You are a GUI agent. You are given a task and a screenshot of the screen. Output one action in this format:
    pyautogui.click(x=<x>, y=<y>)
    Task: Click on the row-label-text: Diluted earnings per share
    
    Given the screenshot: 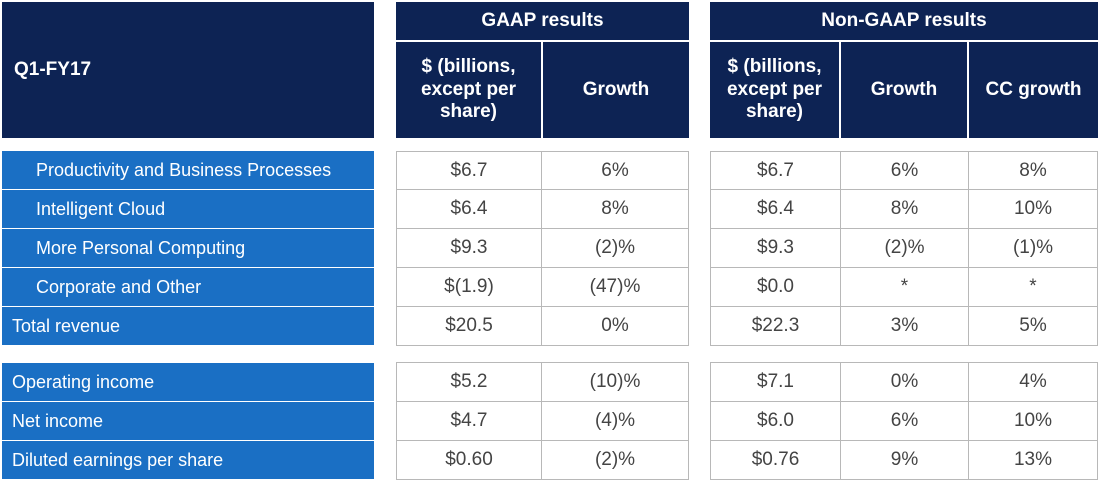 What is the action you would take?
    pyautogui.click(x=118, y=459)
    